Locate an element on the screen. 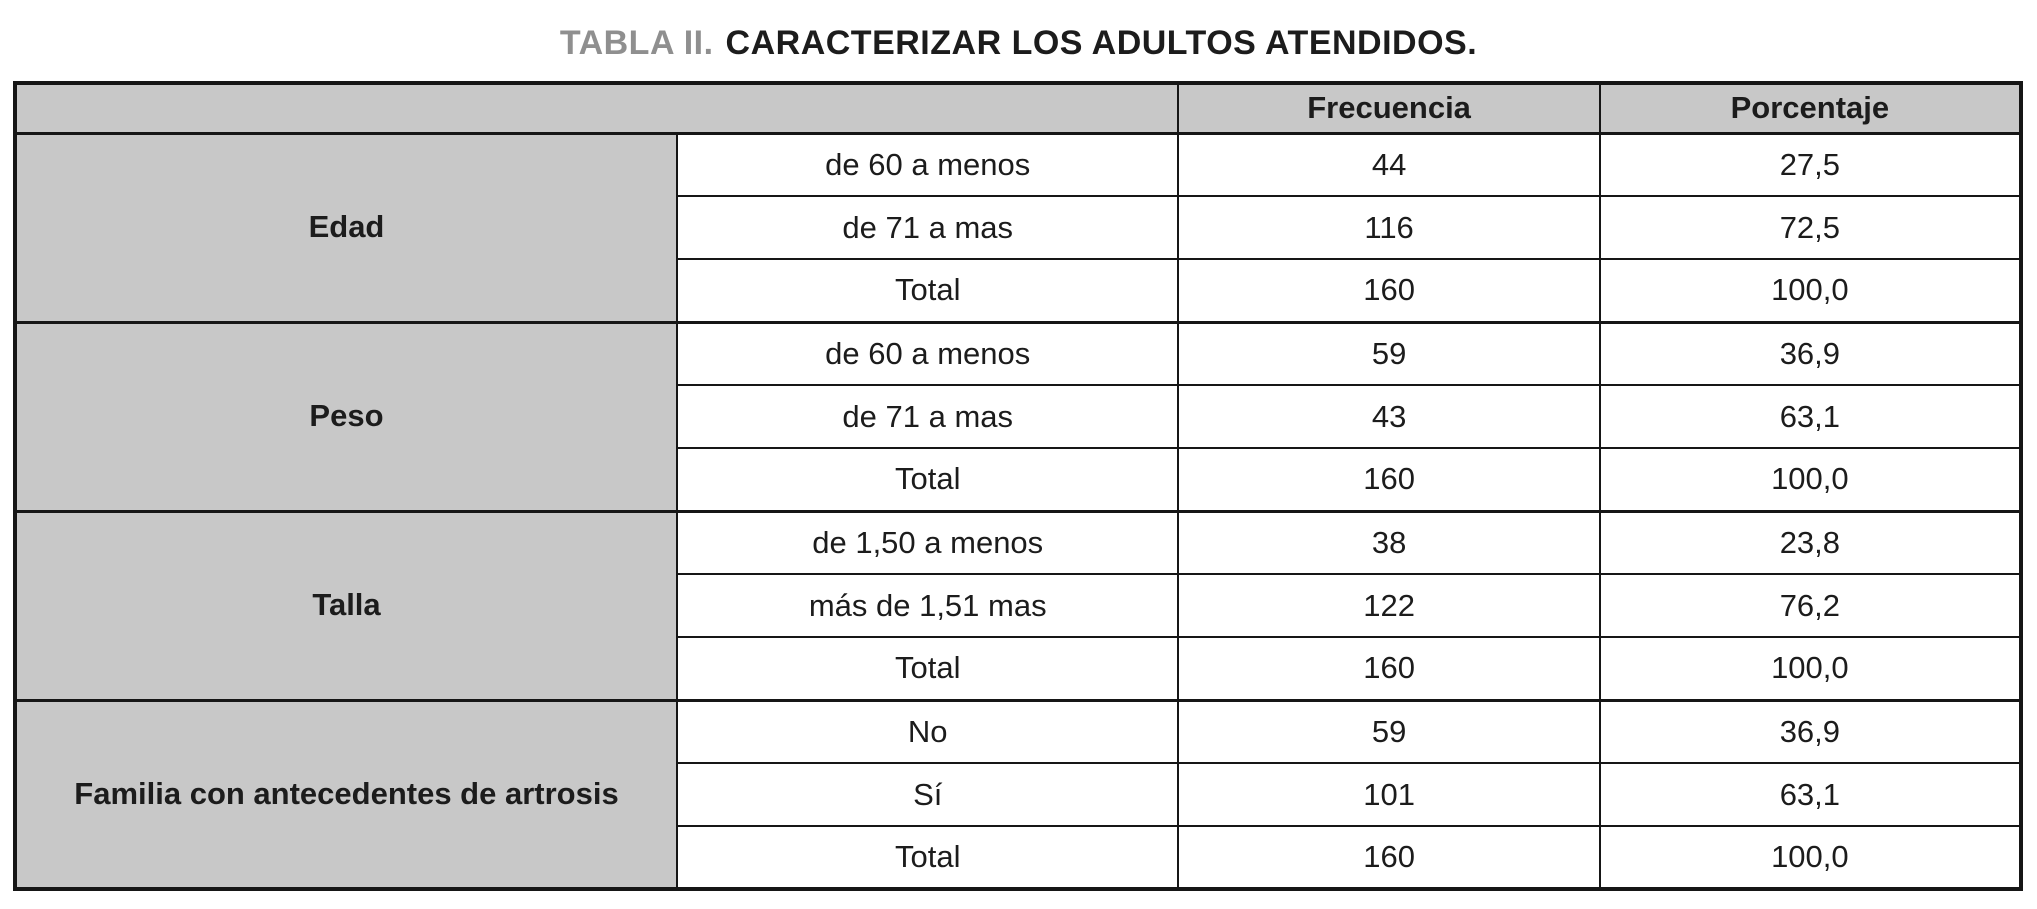 The height and width of the screenshot is (909, 2037). header-frecuencia-cell: Frecuencia is located at coordinates (1389, 108).